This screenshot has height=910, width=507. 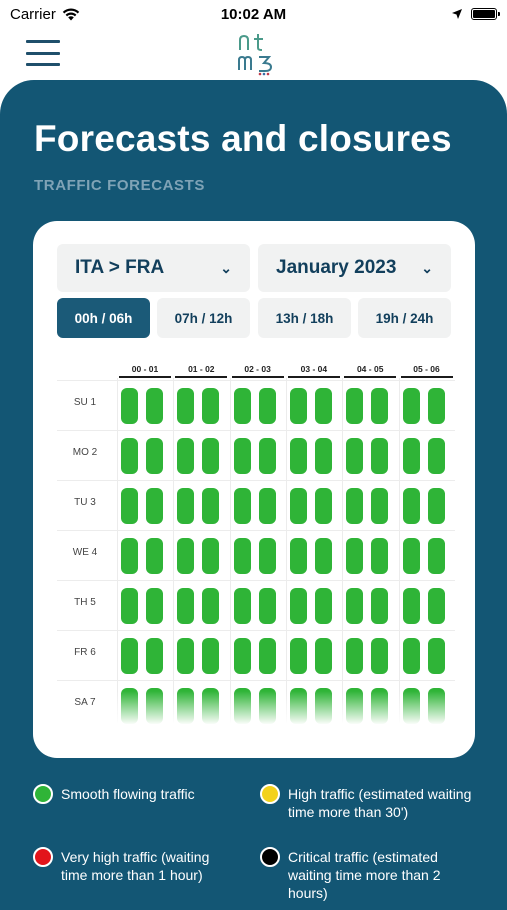 What do you see at coordinates (43, 53) in the screenshot?
I see `hamburger-menu-icon` at bounding box center [43, 53].